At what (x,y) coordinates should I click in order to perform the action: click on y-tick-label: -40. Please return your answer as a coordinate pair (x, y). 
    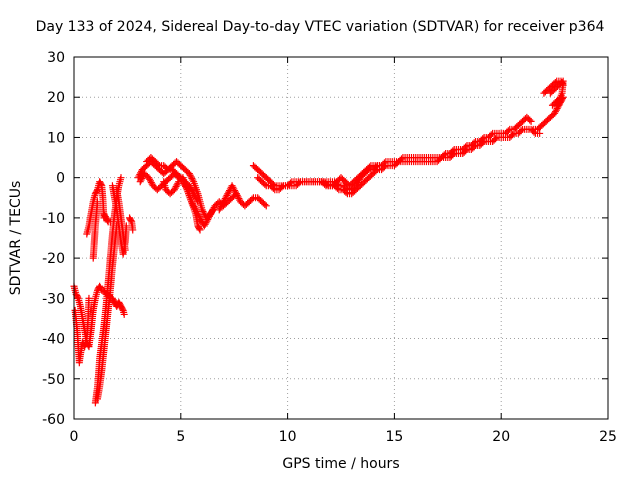
    Looking at the image, I should click on (53, 340).